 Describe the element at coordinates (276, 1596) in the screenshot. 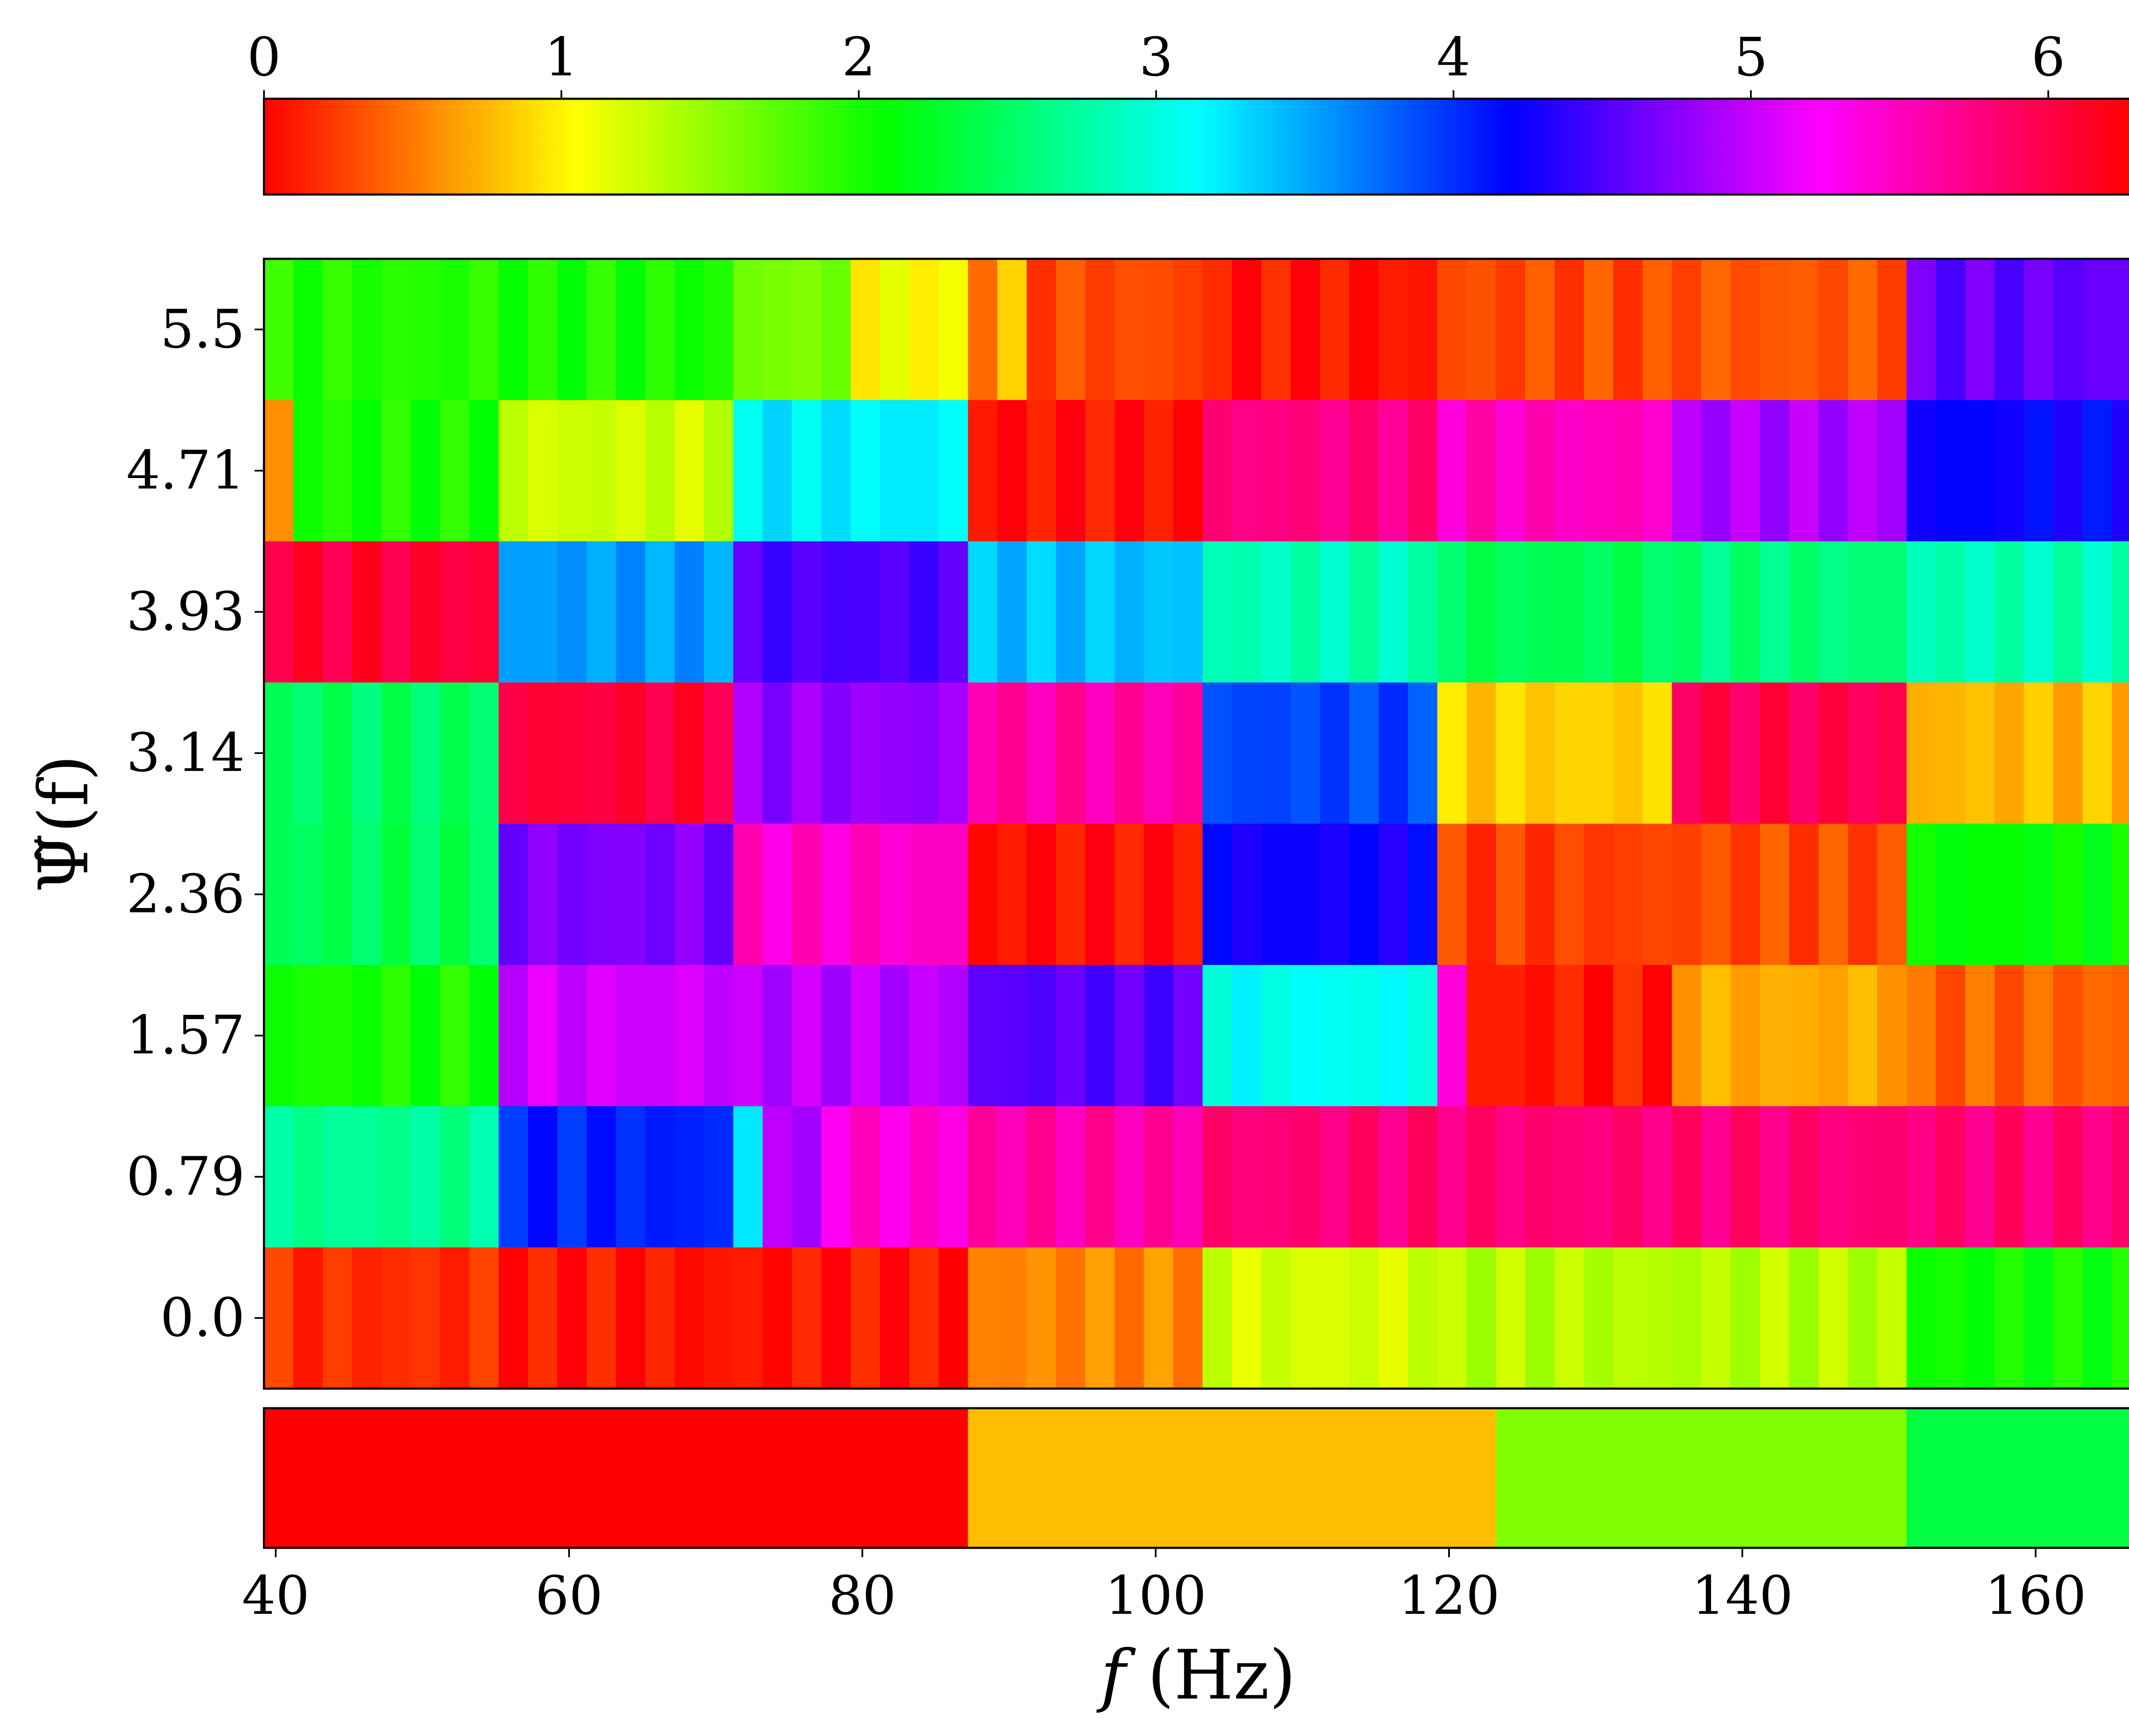

I see `x-tick-label: 40` at that location.